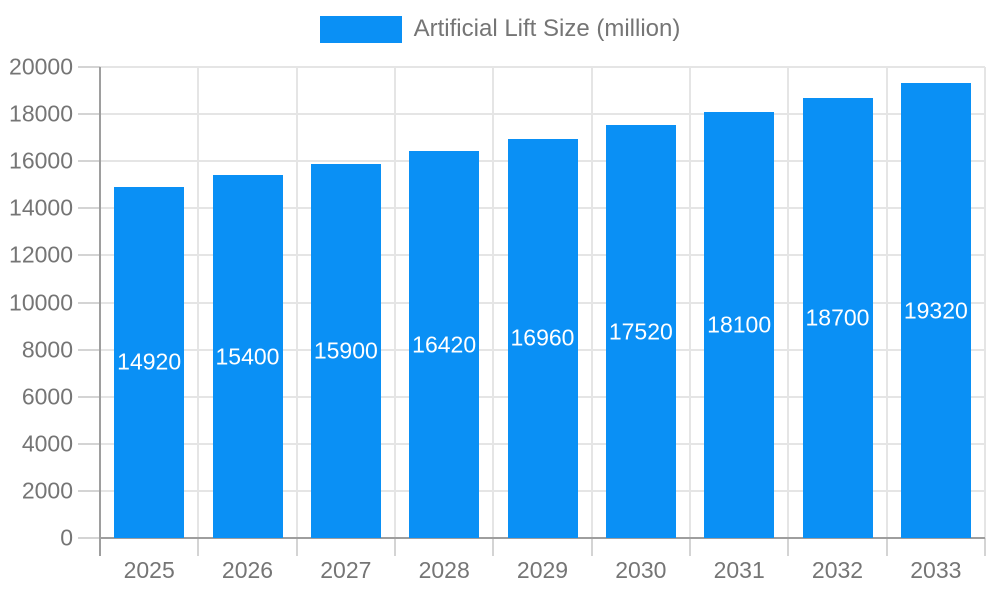 The width and height of the screenshot is (1000, 600). I want to click on y-axis-tick-label: 2000, so click(47, 490).